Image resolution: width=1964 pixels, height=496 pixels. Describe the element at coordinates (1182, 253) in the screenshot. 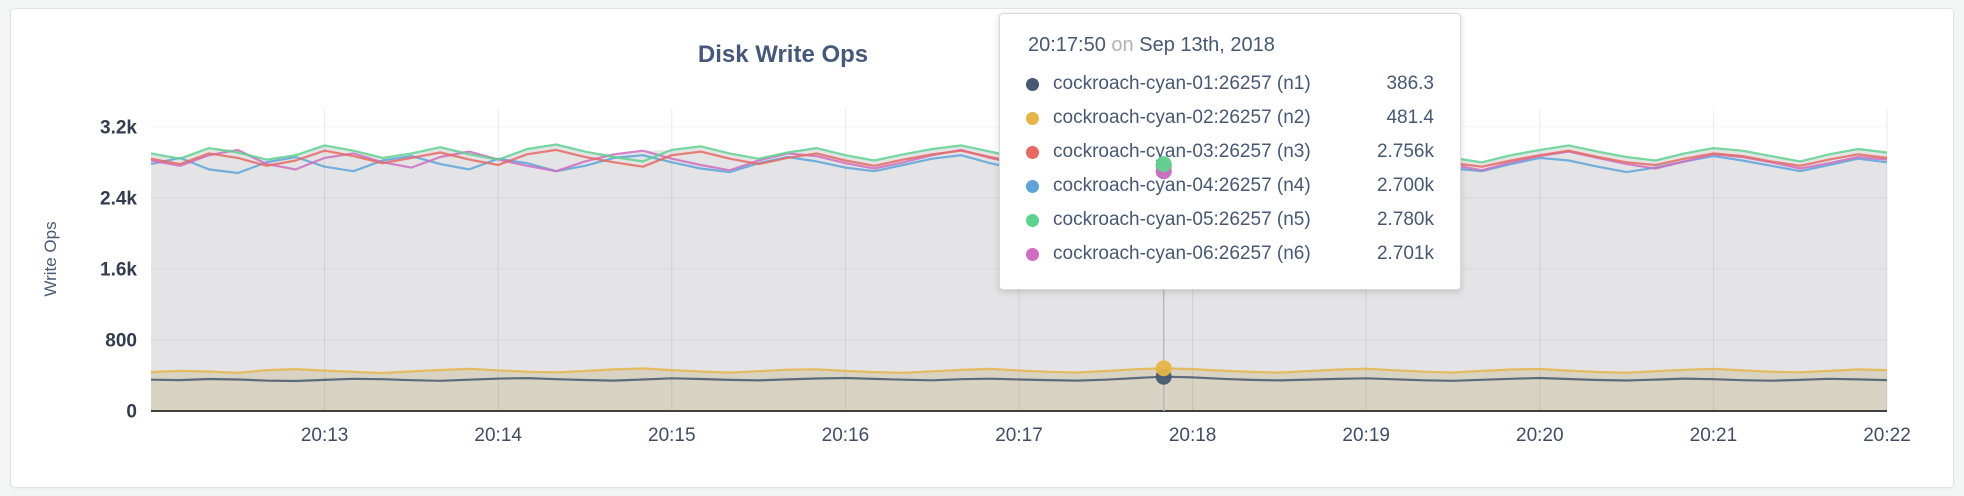

I see `series-name: cockroach-cyan-06:26257 (n6)` at that location.